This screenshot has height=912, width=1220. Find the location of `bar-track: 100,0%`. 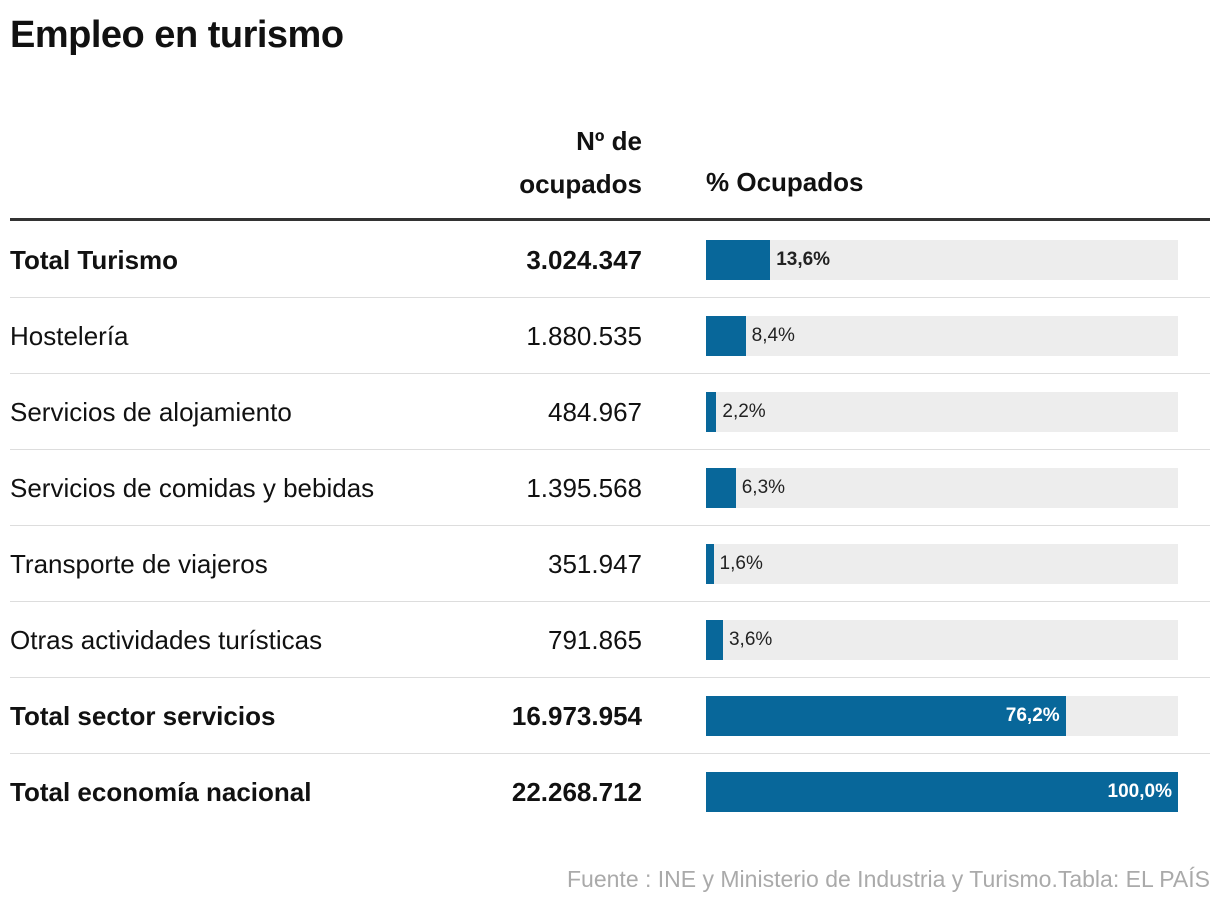

bar-track: 100,0% is located at coordinates (942, 792).